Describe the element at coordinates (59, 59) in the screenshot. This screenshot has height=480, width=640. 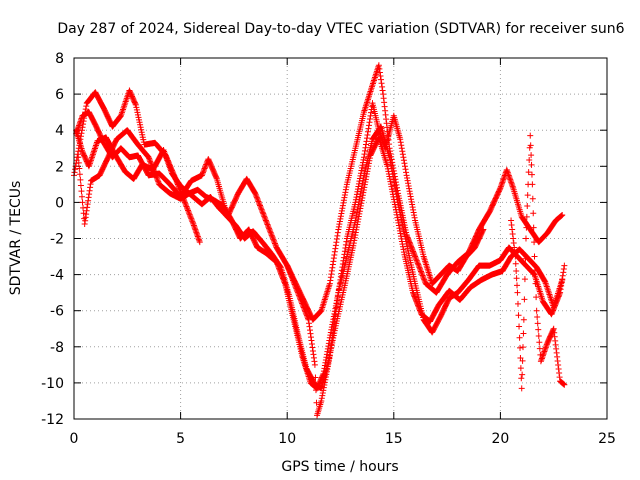
I see `y-tick-label: 8` at that location.